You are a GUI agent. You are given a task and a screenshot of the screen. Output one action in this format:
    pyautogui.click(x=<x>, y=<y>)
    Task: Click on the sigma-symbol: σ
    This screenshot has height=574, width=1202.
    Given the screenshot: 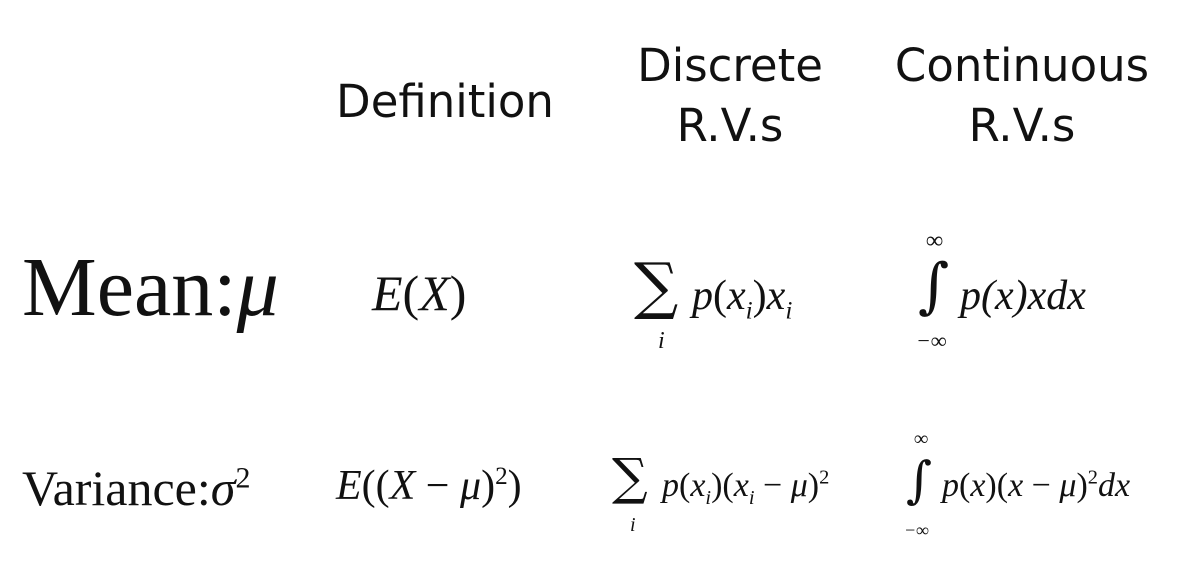 What is the action you would take?
    pyautogui.click(x=223, y=488)
    